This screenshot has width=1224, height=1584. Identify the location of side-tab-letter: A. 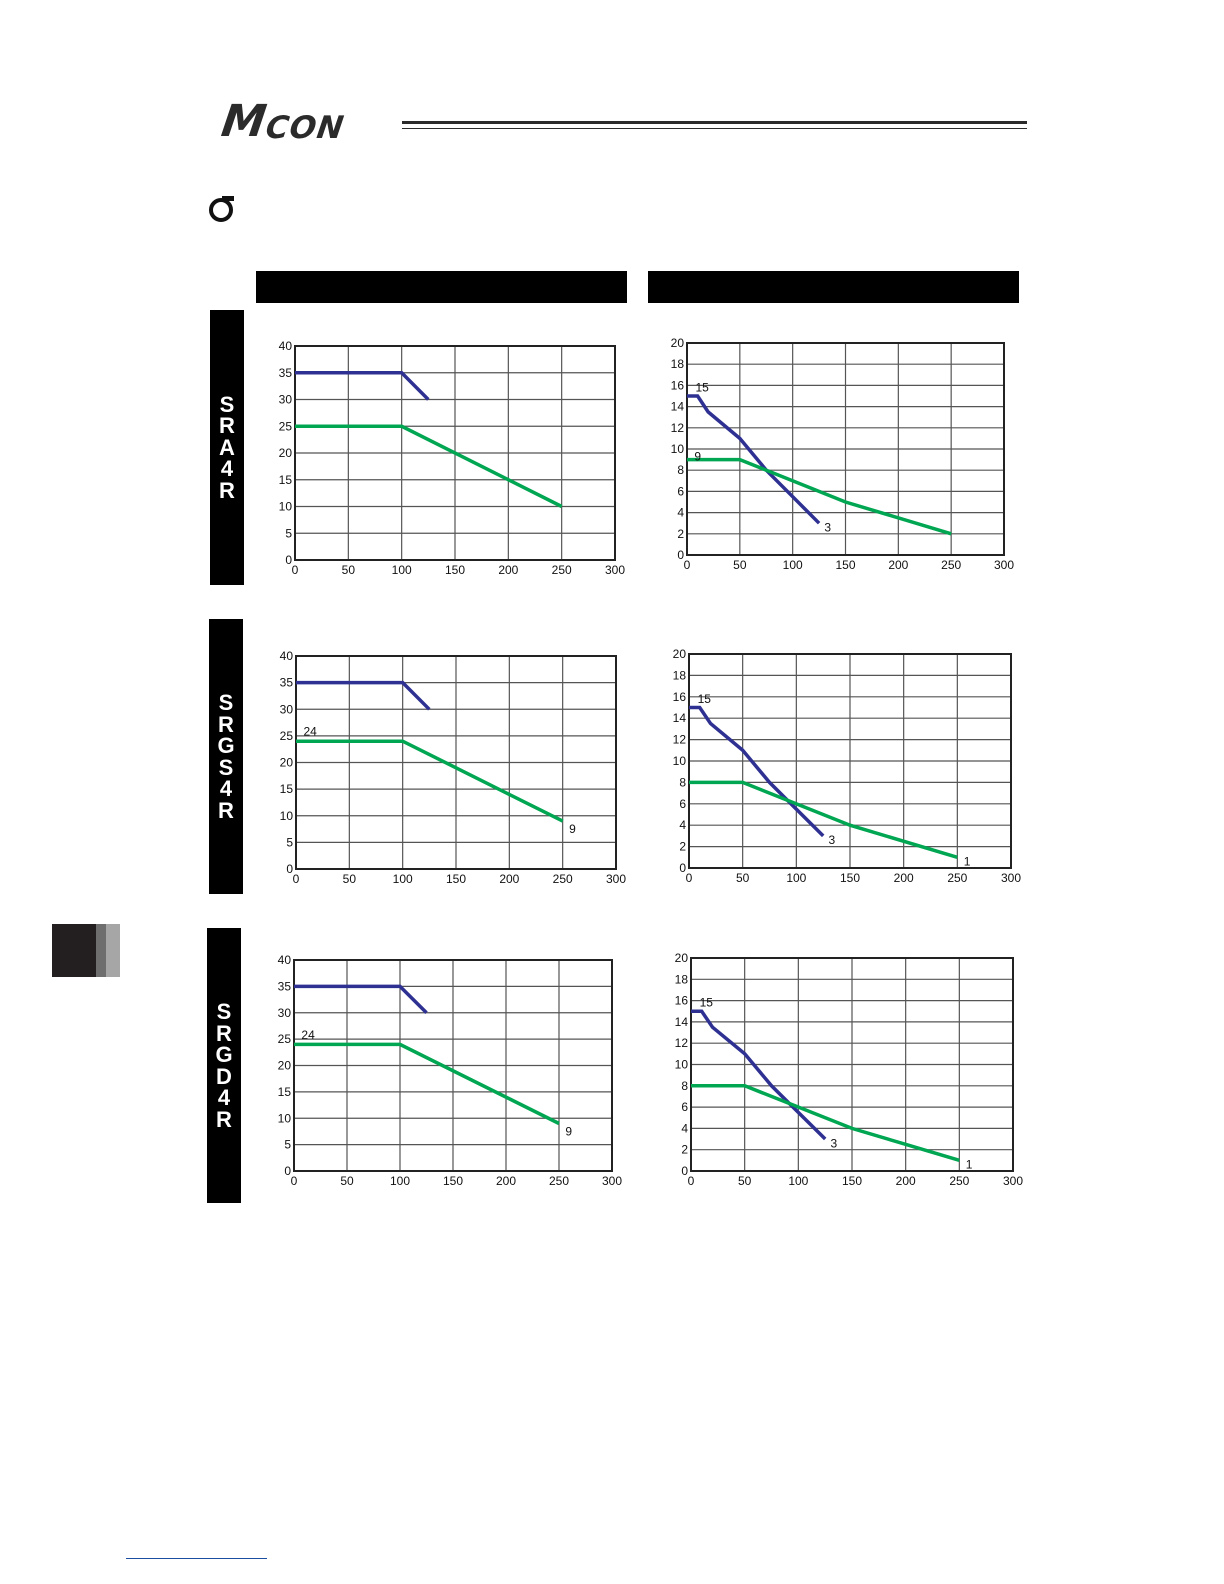
(227, 447).